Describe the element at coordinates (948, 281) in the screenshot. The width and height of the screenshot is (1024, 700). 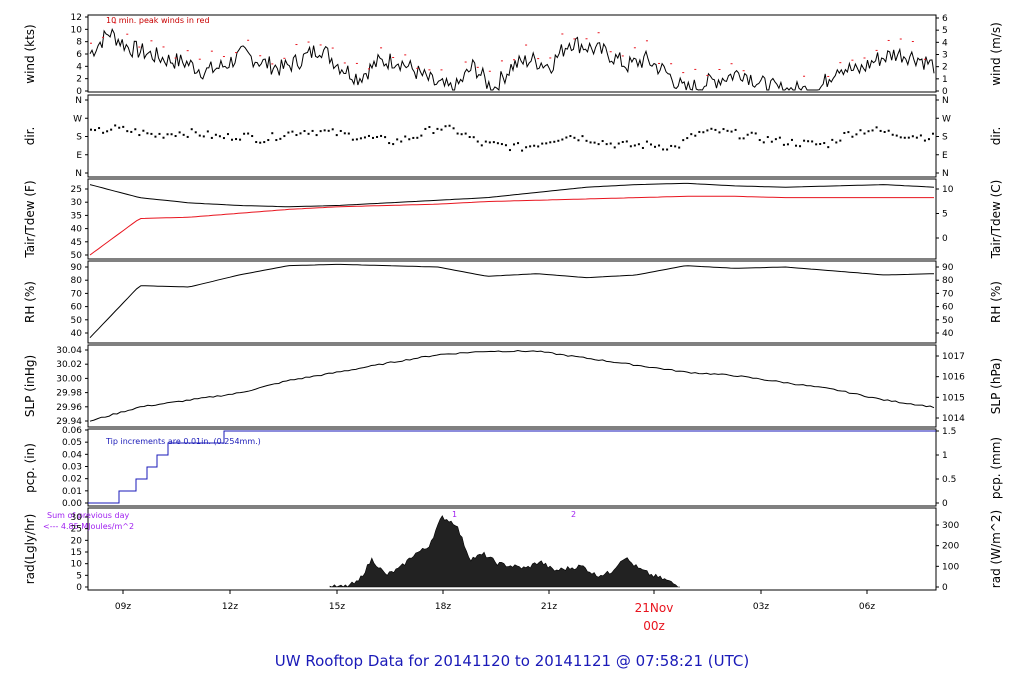
I see `y-tick-label-right: 80` at that location.